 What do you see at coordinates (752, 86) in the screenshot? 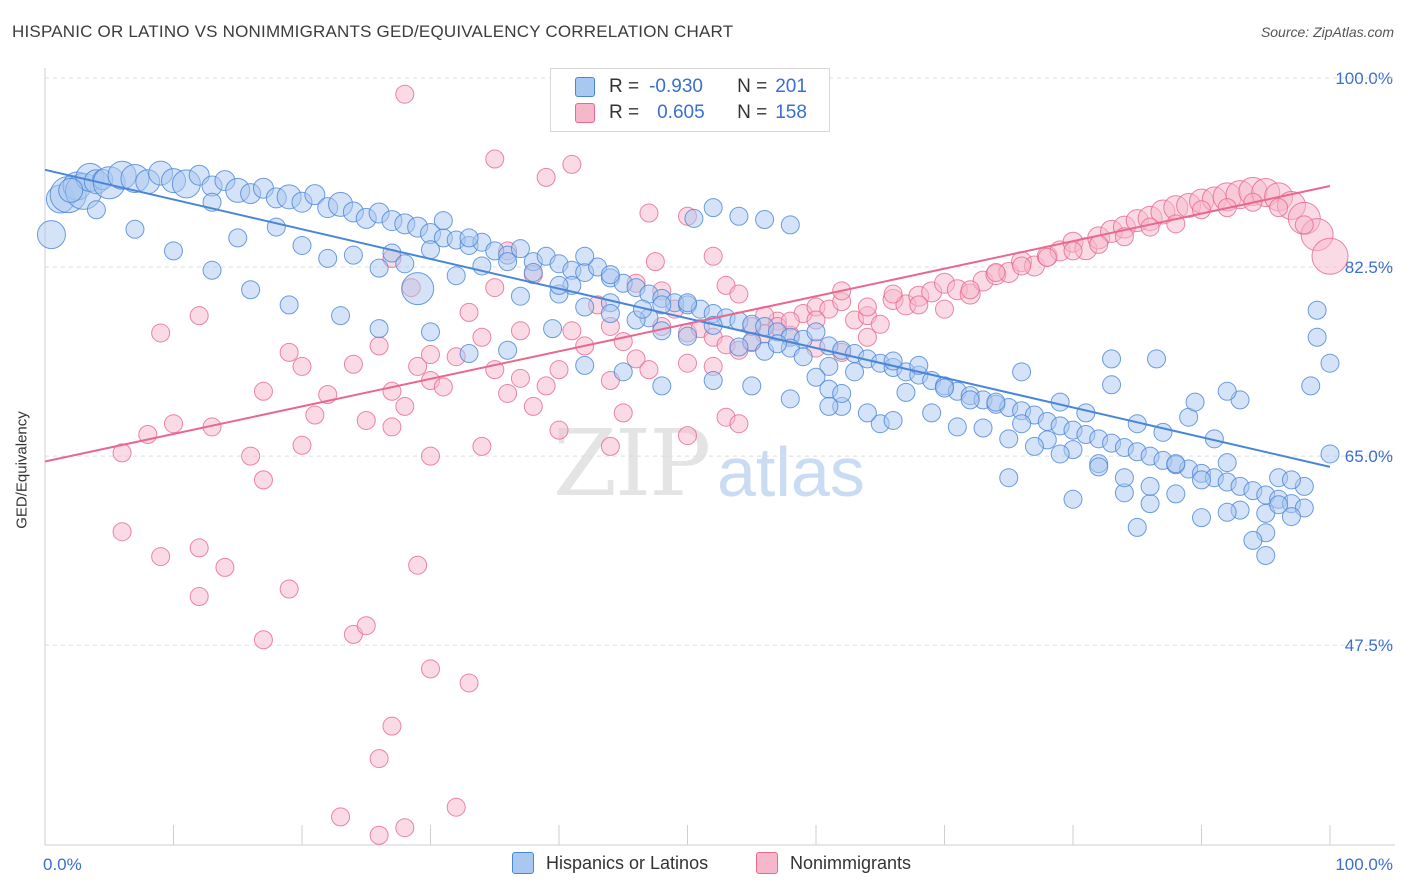
I see `legend-n-label-1: N =` at bounding box center [752, 86].